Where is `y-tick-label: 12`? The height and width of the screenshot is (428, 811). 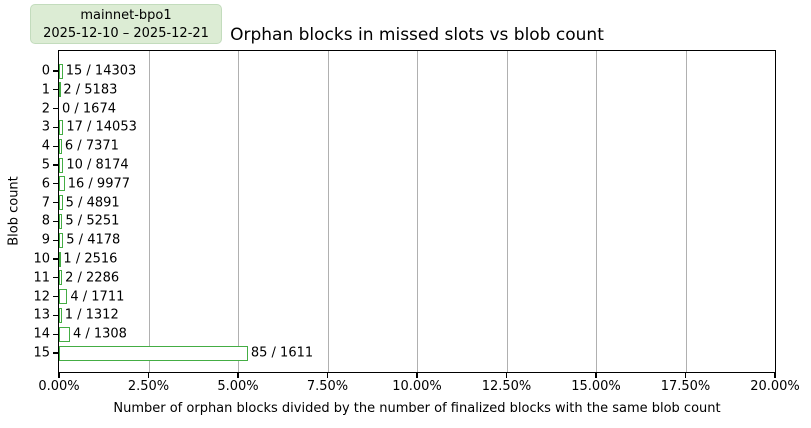
y-tick-label: 12 is located at coordinates (41, 297).